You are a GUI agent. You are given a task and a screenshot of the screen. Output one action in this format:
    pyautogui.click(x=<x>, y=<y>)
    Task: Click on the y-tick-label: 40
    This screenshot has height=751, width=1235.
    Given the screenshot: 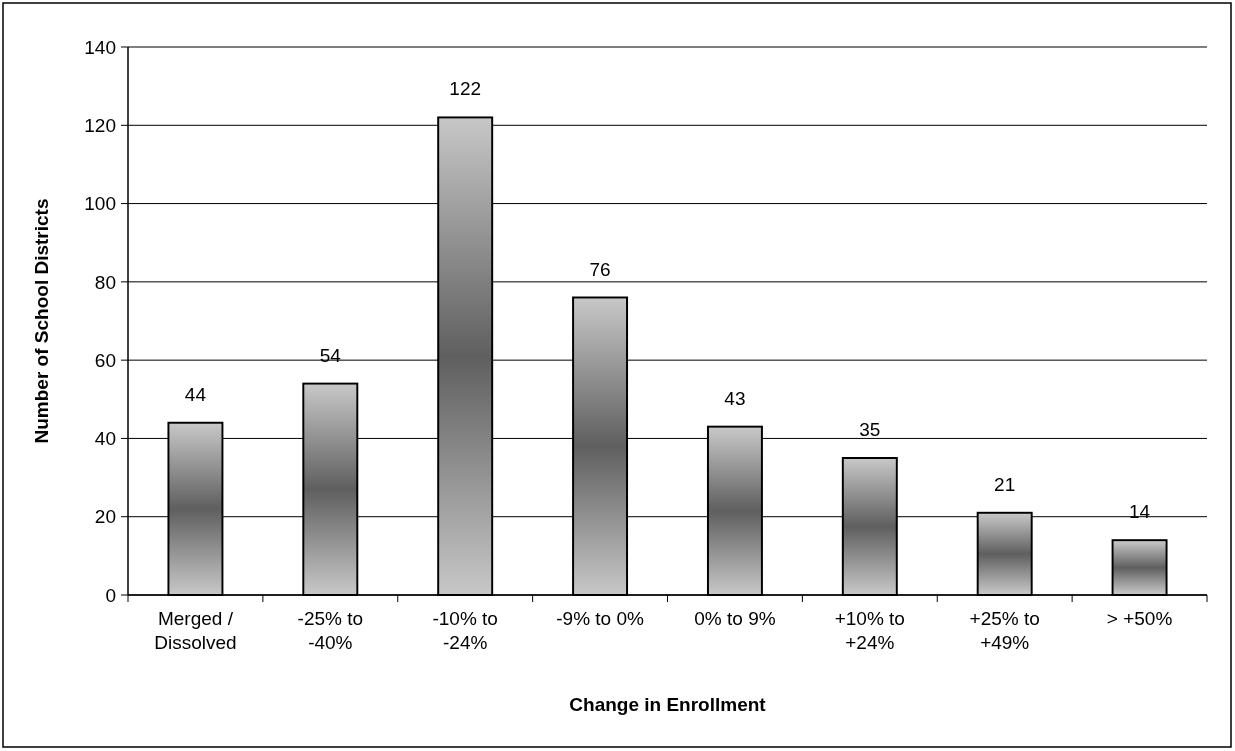 What is the action you would take?
    pyautogui.click(x=105, y=439)
    